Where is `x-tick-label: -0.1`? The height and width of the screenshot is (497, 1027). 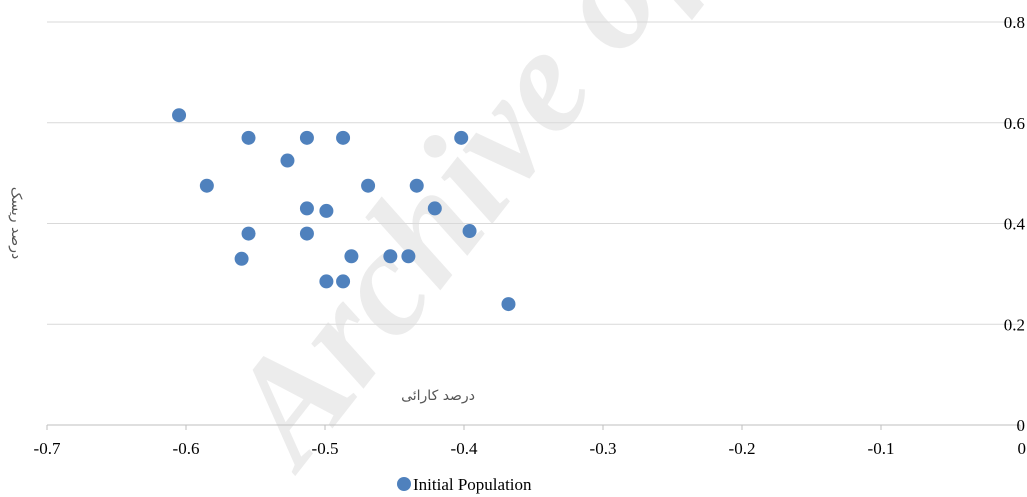
x-tick-label: -0.1 is located at coordinates (881, 448).